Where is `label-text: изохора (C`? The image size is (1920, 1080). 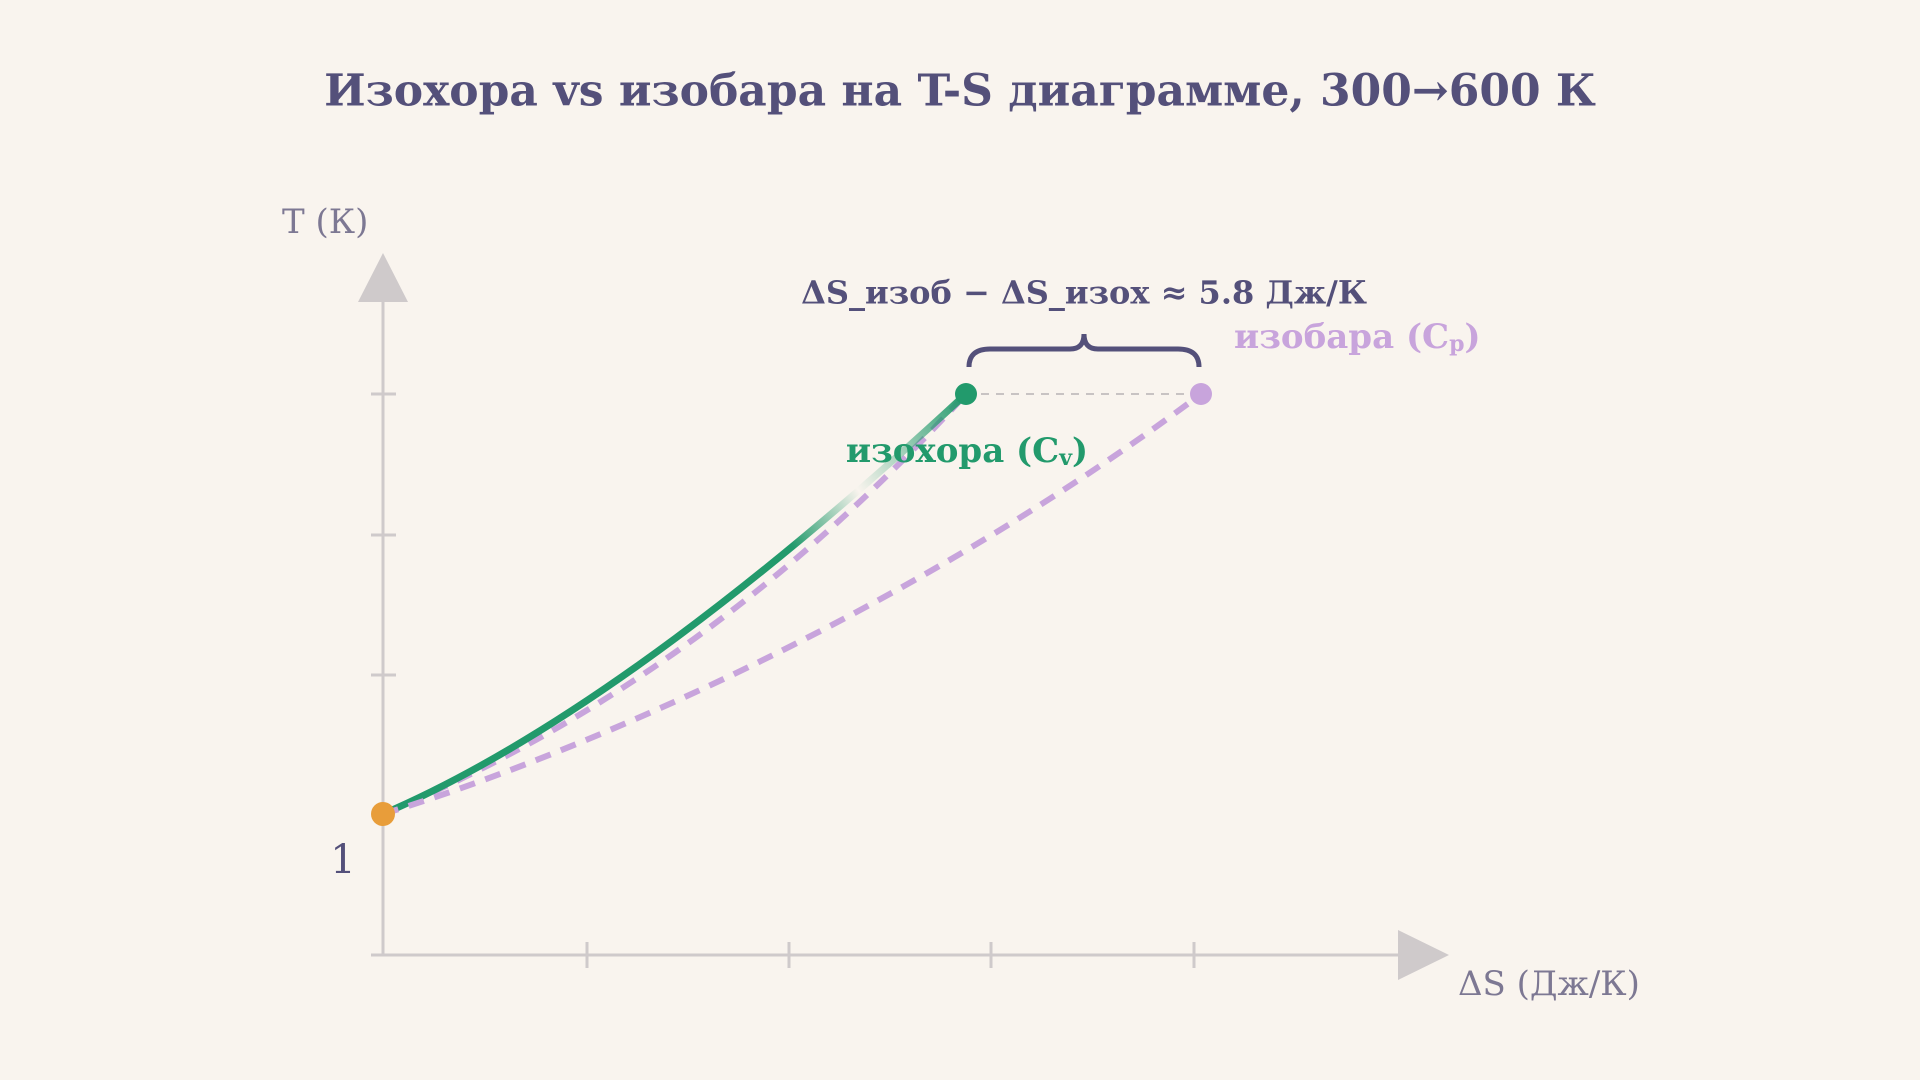 label-text: изохора (C is located at coordinates (952, 451).